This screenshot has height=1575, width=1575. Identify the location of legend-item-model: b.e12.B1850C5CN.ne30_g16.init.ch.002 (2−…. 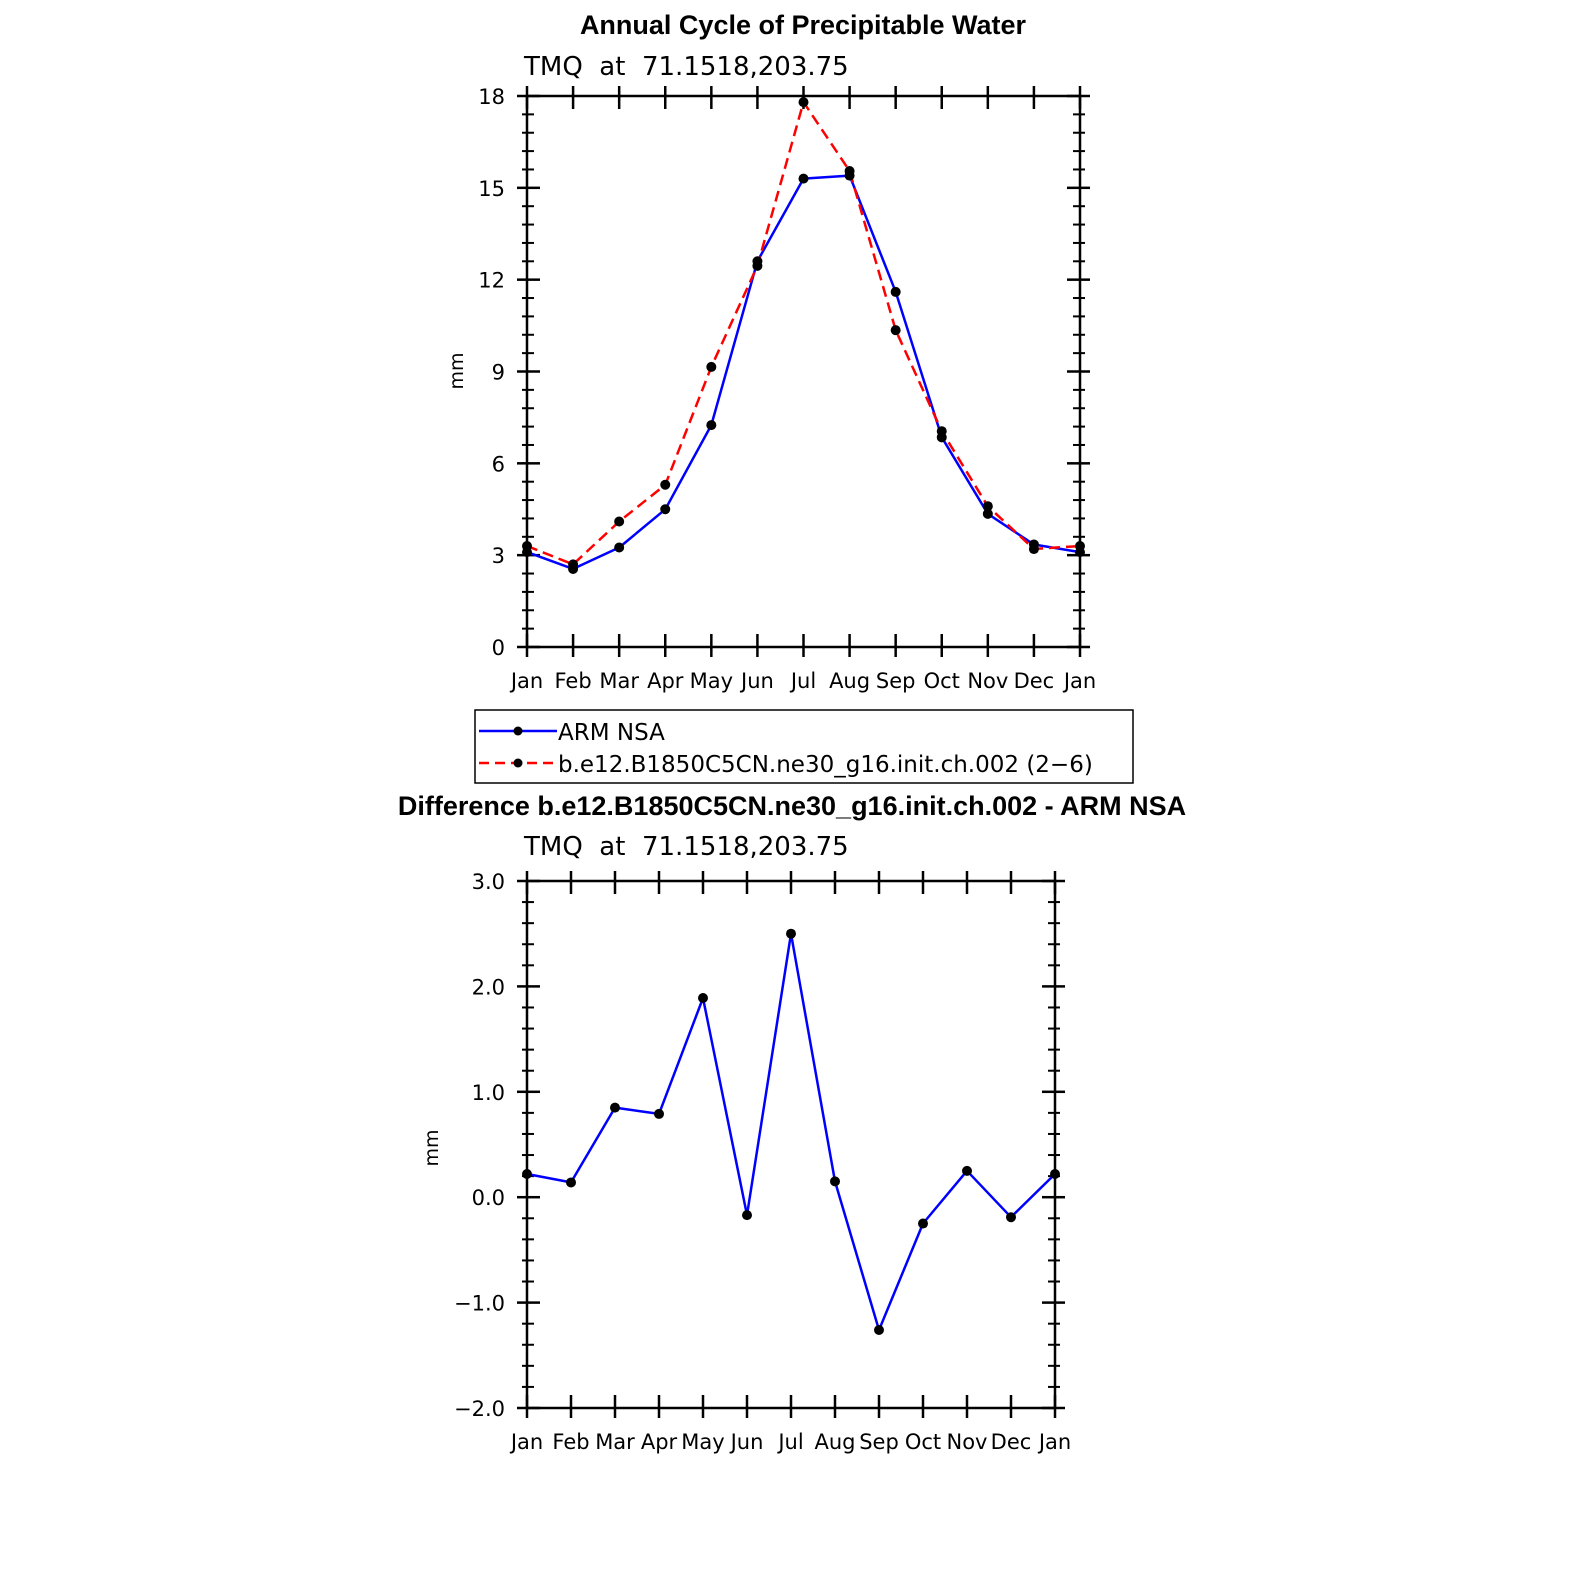
(786, 765).